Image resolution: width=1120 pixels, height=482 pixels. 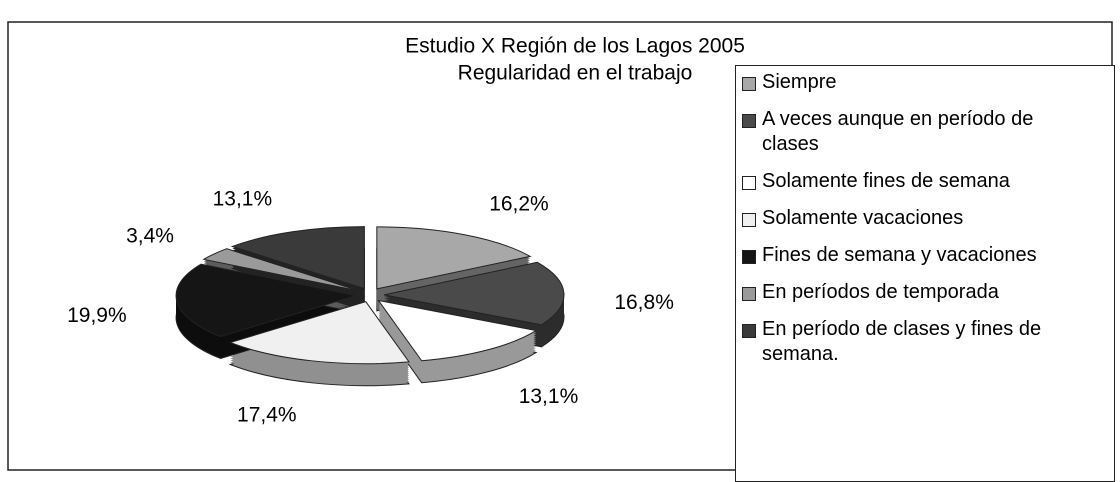 I want to click on legend-item: Solamente fines de semana, so click(x=925, y=181).